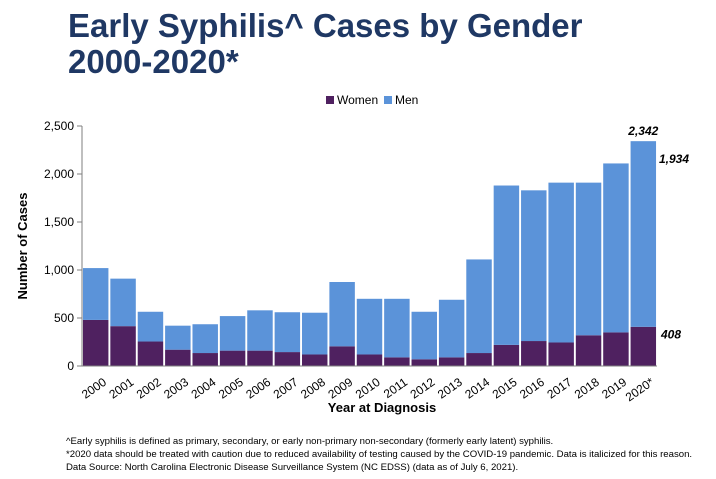 This screenshot has width=716, height=479. What do you see at coordinates (505, 388) in the screenshot?
I see `x-tick-label: 2015` at bounding box center [505, 388].